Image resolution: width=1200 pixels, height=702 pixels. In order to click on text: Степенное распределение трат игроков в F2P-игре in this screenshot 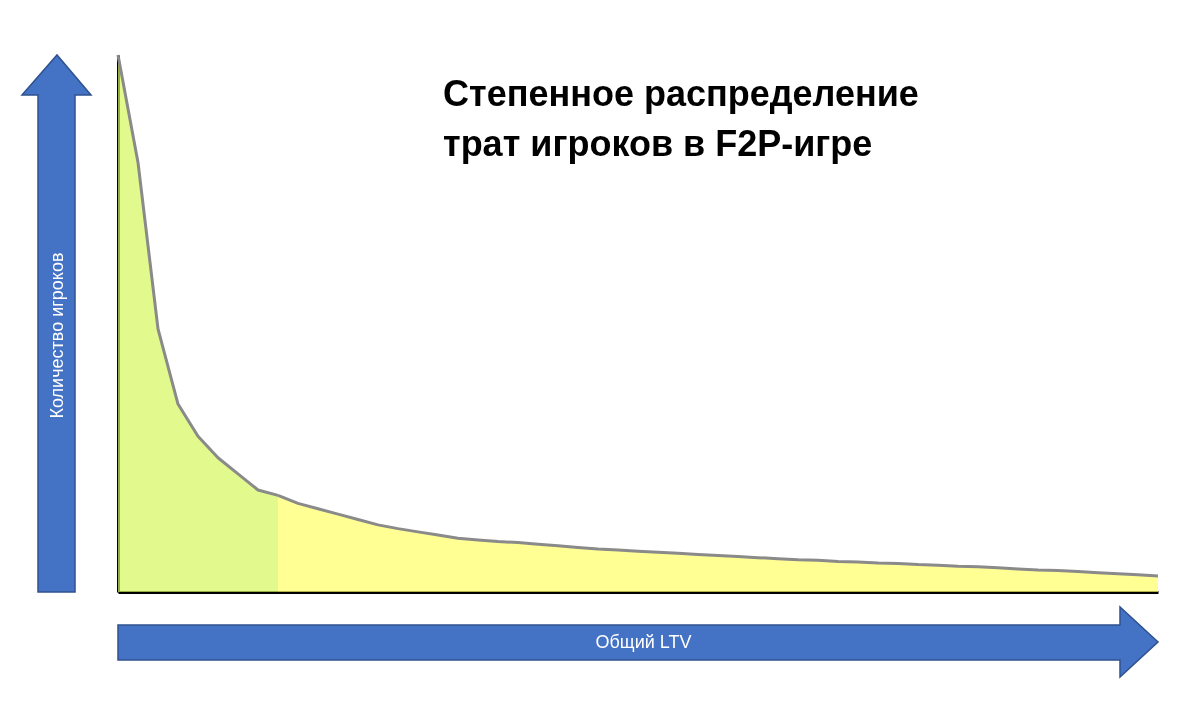, I will do `click(681, 118)`.